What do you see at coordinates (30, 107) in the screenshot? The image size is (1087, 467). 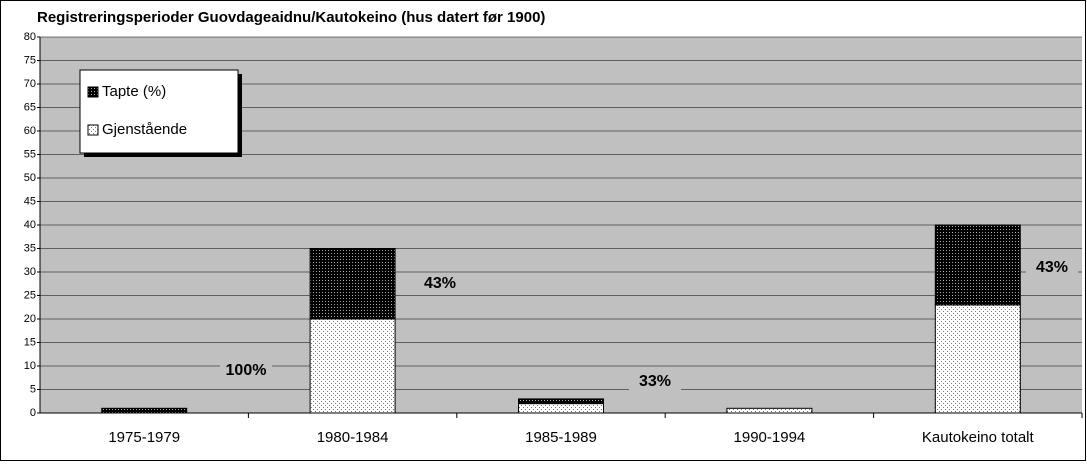 I see `y-tick-label: 65` at bounding box center [30, 107].